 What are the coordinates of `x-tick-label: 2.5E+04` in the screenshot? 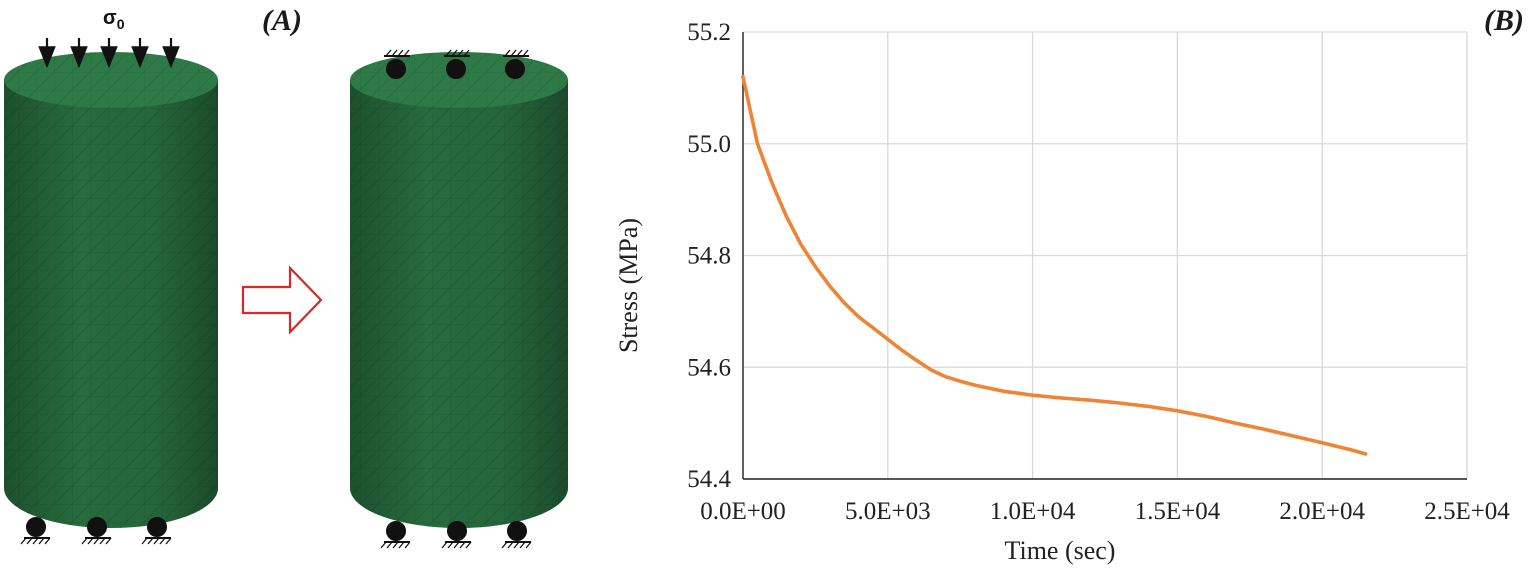 It's located at (1467, 511).